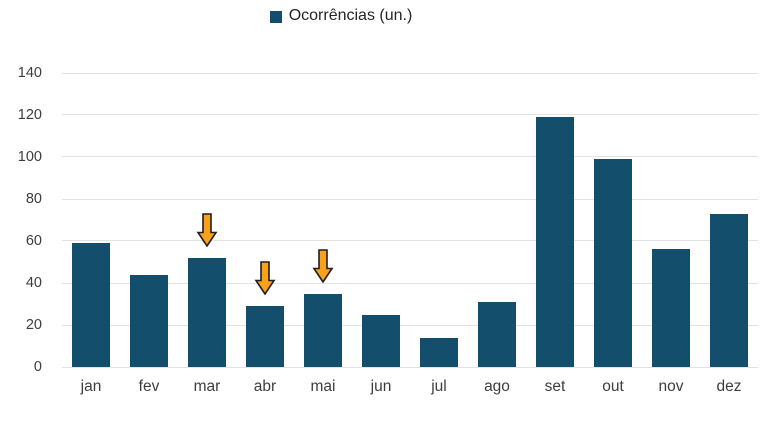 The image size is (774, 421). I want to click on bar-ago, so click(497, 334).